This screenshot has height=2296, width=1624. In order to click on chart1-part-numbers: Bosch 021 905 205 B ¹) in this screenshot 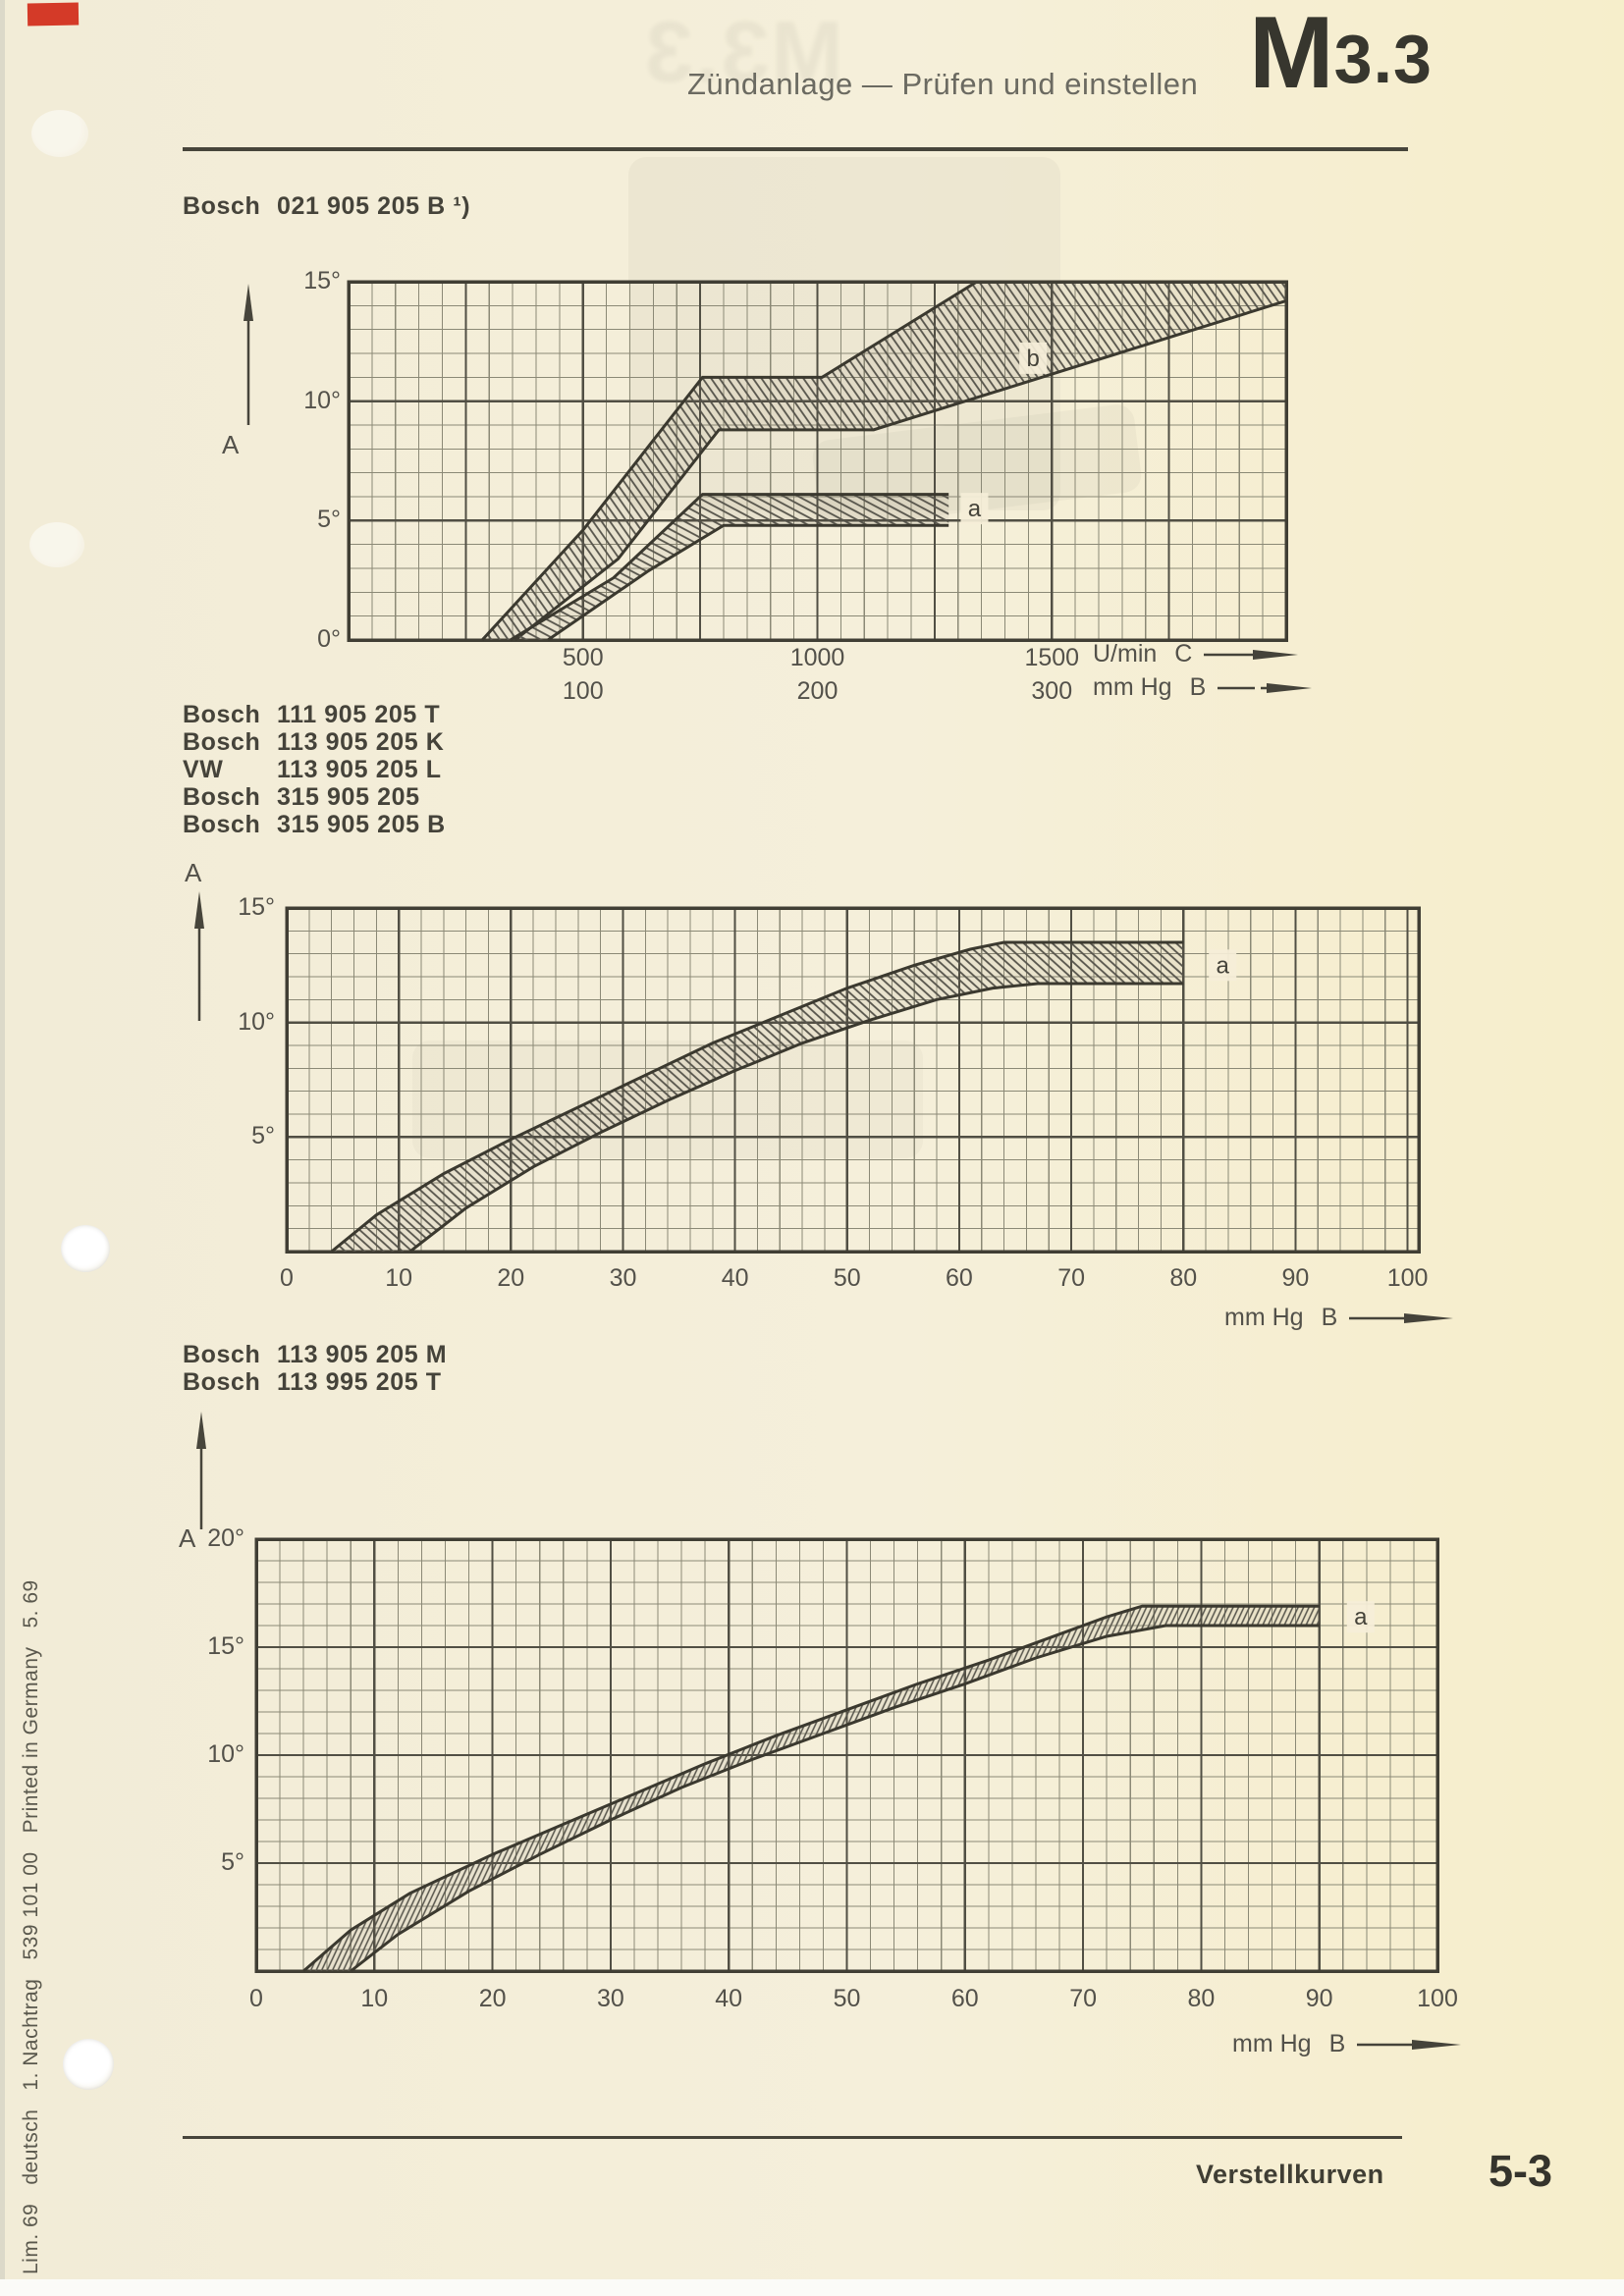, I will do `click(326, 206)`.